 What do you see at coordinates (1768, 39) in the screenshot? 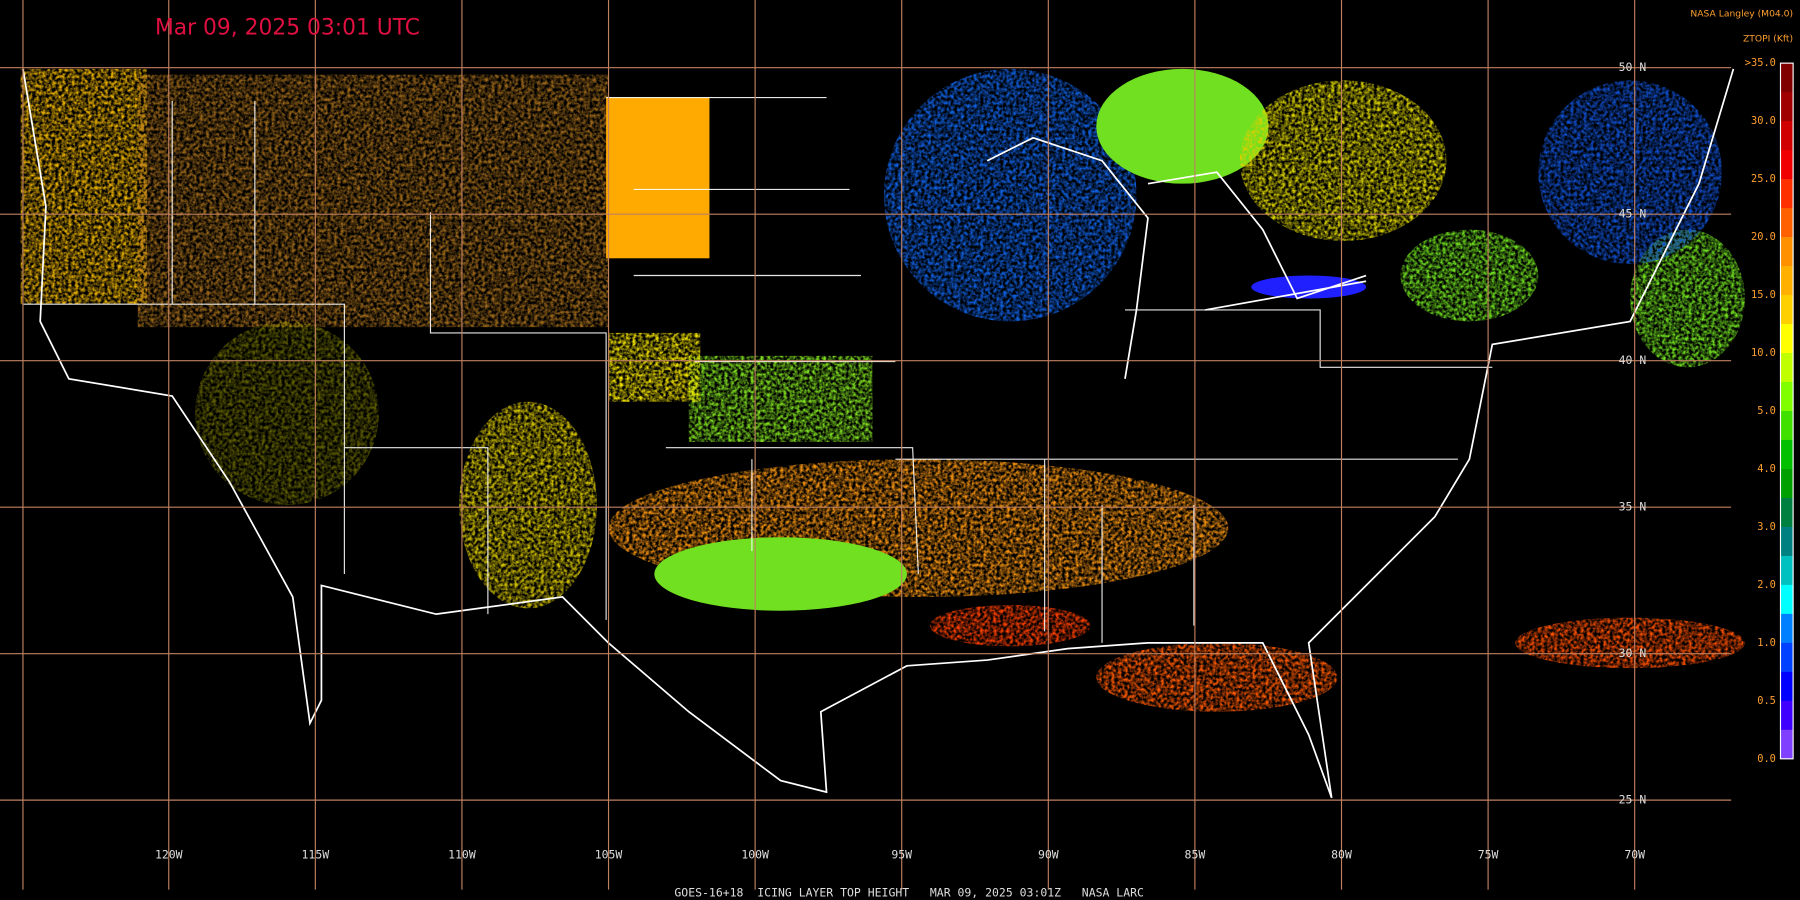
I see `product-label: ZTOPI (Kft)` at bounding box center [1768, 39].